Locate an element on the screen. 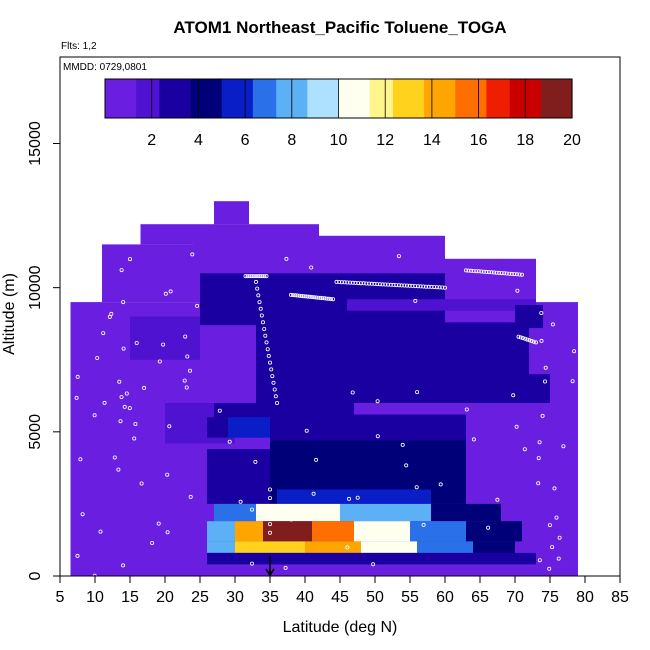  y-tick-label: 5000 is located at coordinates (35, 432).